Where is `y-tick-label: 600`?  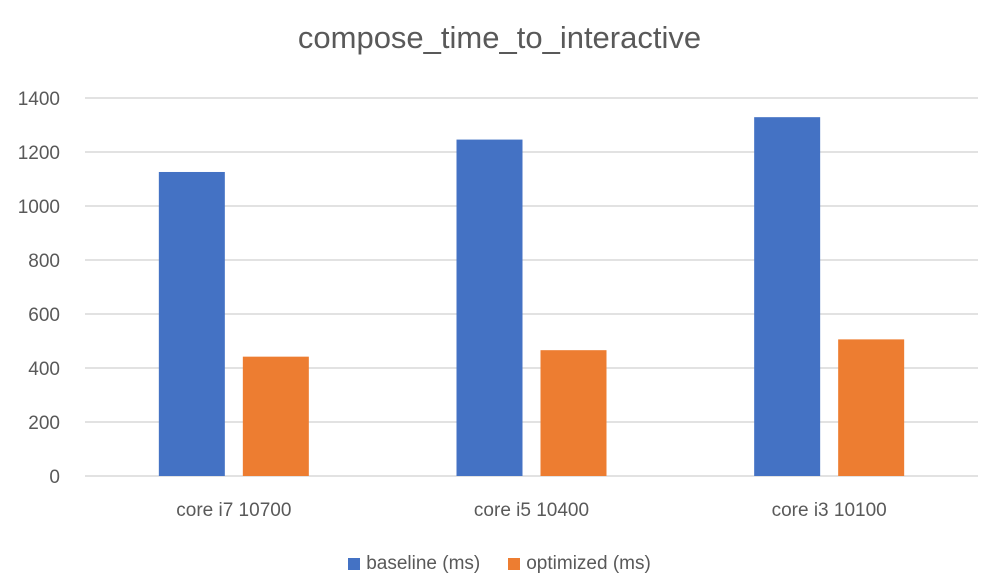 y-tick-label: 600 is located at coordinates (44, 315).